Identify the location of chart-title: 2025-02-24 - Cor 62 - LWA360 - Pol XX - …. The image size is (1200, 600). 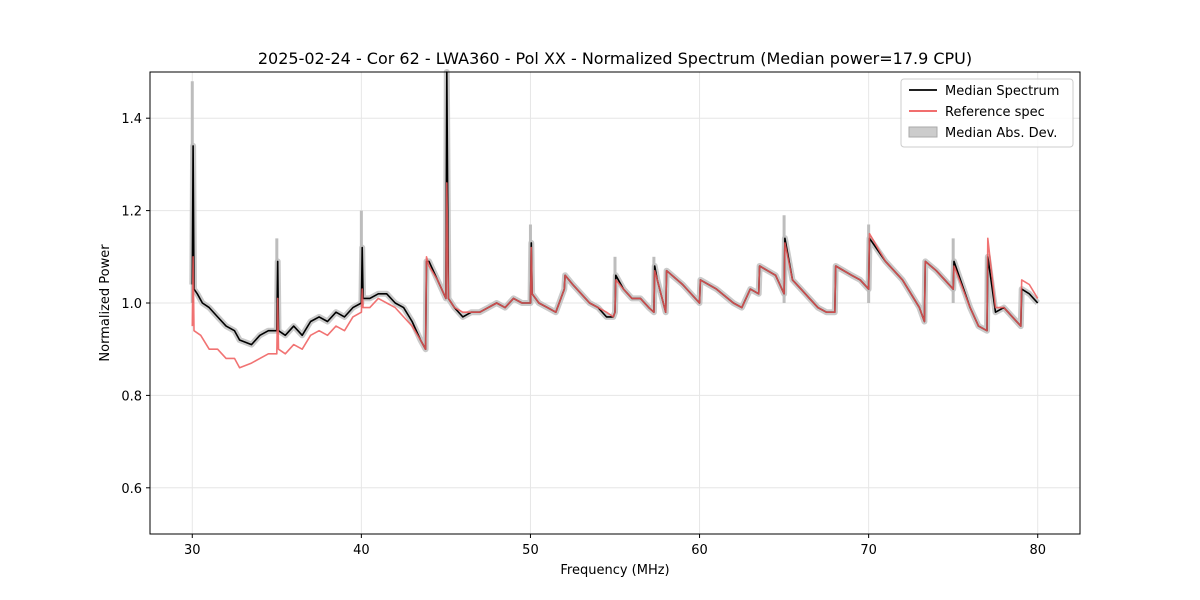
(615, 58).